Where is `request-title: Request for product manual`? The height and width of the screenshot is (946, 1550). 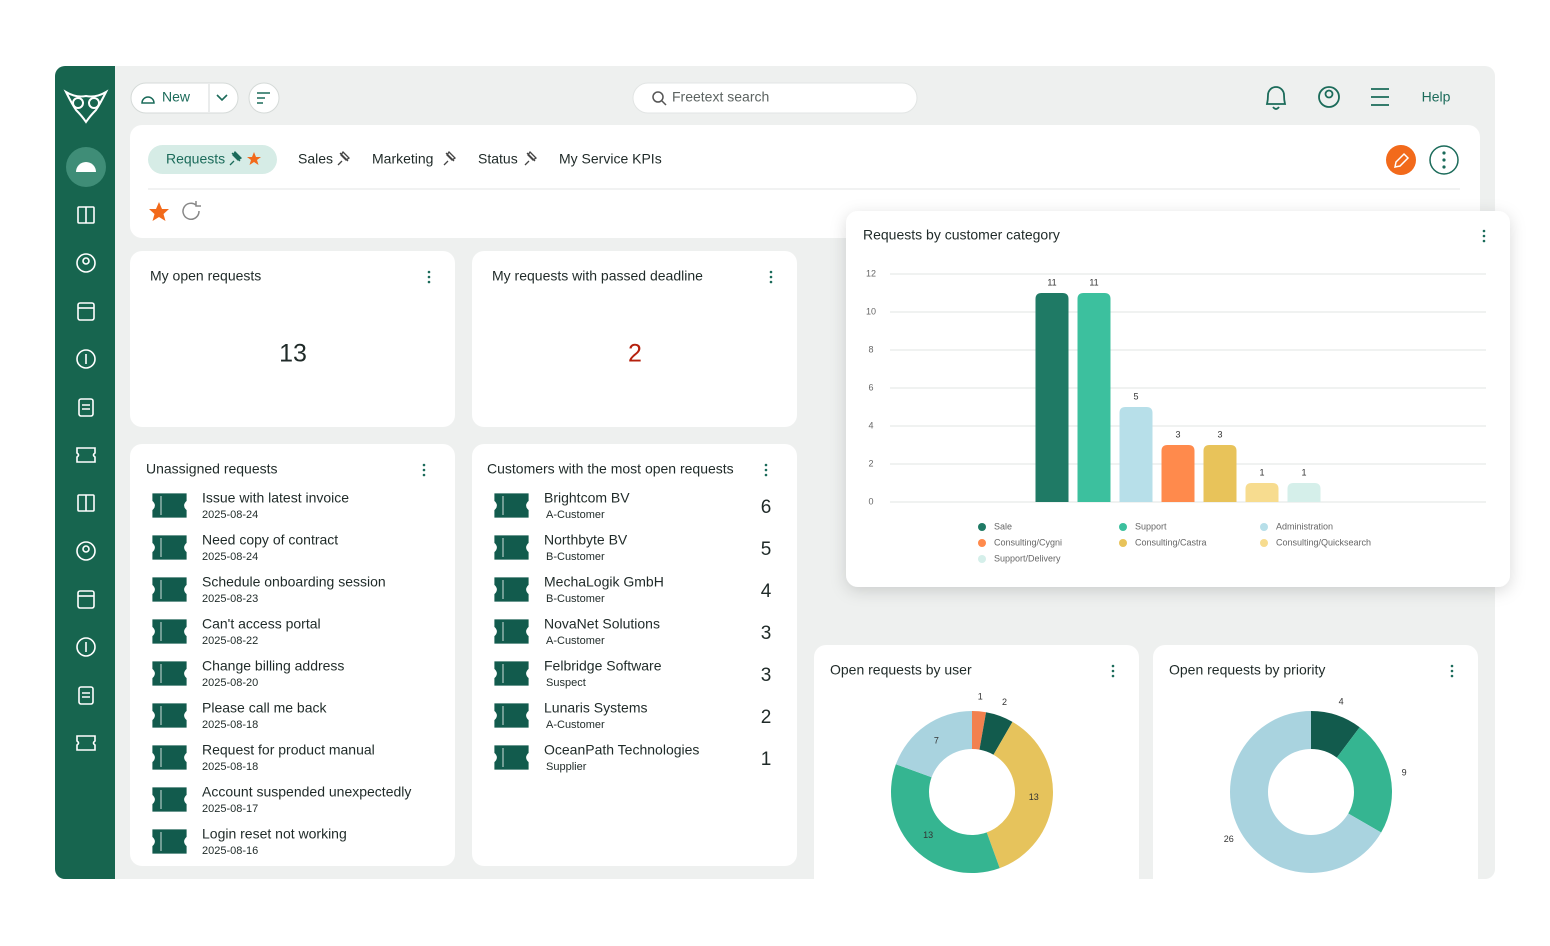
request-title: Request for product manual is located at coordinates (288, 750).